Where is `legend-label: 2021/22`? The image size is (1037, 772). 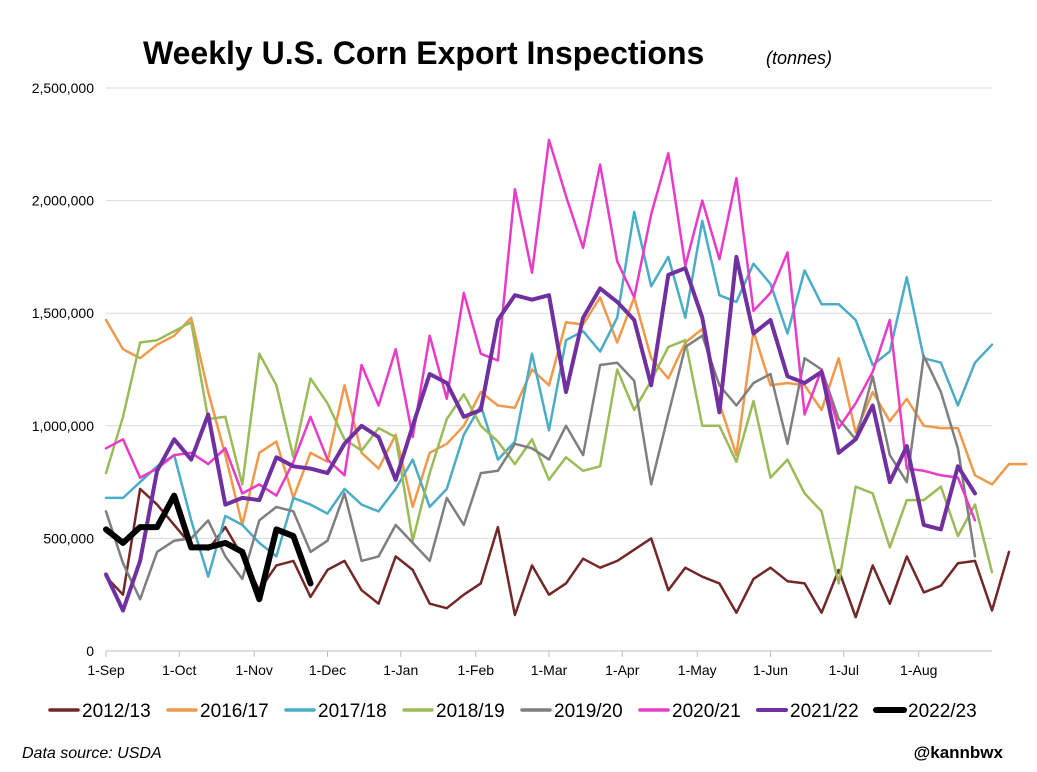 legend-label: 2021/22 is located at coordinates (824, 711).